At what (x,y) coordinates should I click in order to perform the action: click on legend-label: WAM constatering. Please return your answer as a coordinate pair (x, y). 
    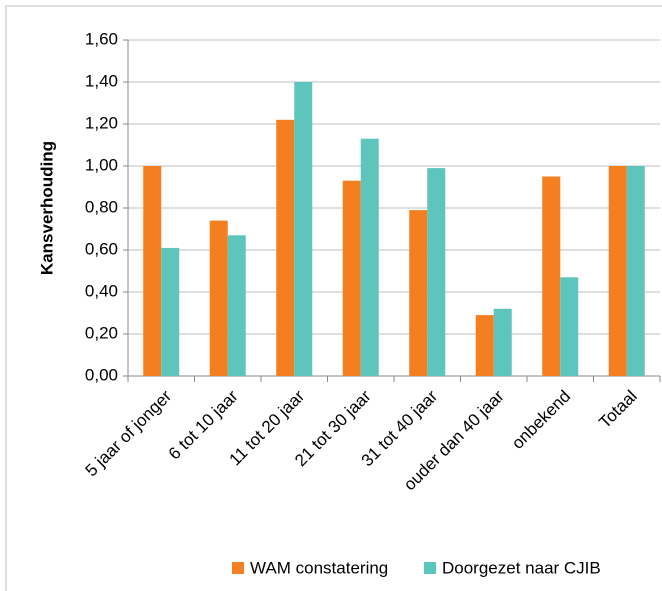
    Looking at the image, I should click on (319, 567).